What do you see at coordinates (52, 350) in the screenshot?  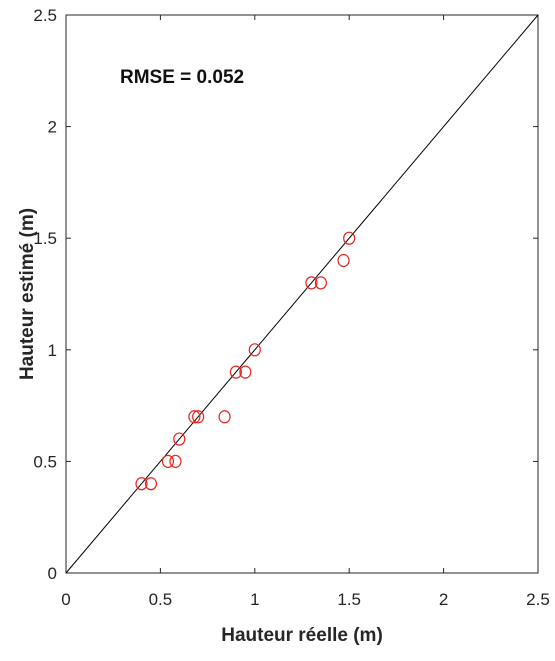 I see `y-tick-label: 1` at bounding box center [52, 350].